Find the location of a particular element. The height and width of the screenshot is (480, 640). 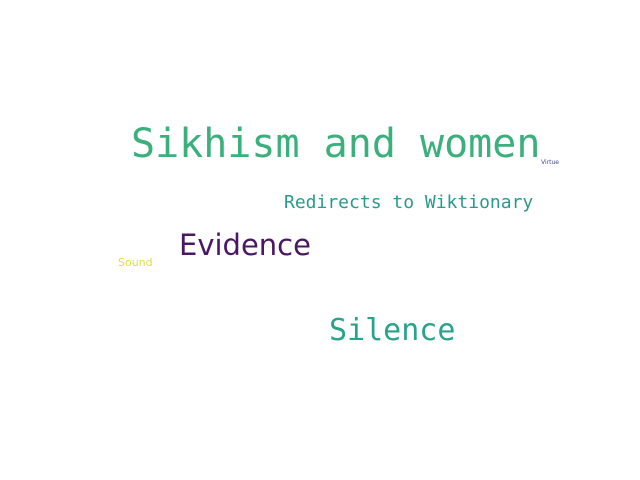

word-virtue: Virtue is located at coordinates (550, 162).